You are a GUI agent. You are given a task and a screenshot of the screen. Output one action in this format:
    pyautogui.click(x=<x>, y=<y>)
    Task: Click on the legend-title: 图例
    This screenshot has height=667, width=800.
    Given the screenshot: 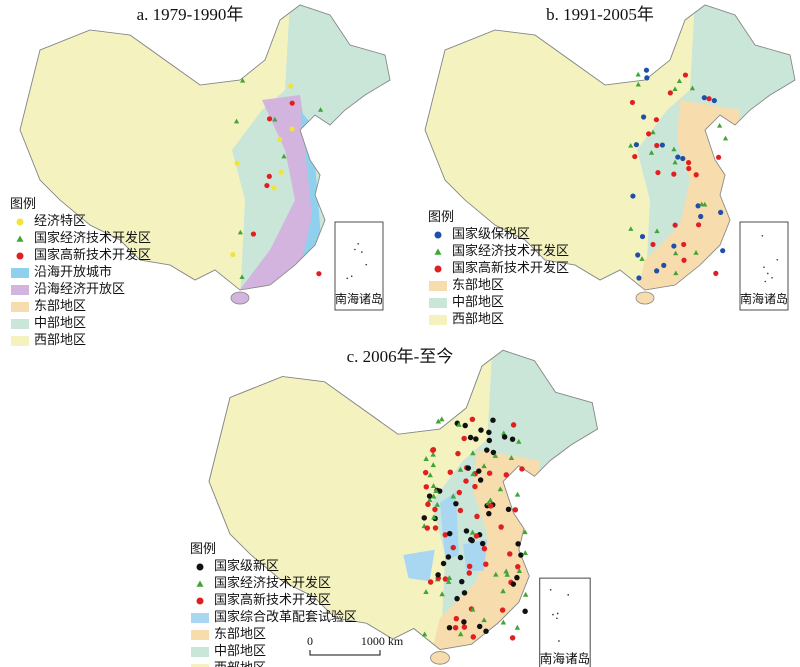 What is the action you would take?
    pyautogui.click(x=203, y=548)
    